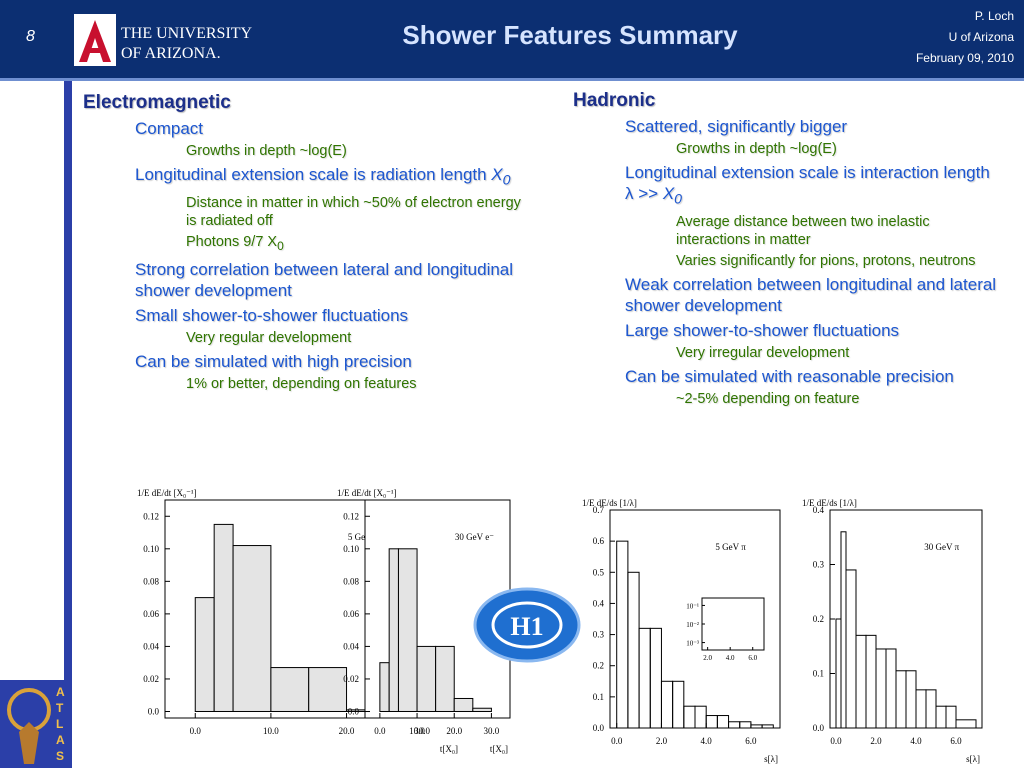  Describe the element at coordinates (973, 759) in the screenshot. I see `x-axis-label: s[λ]` at that location.